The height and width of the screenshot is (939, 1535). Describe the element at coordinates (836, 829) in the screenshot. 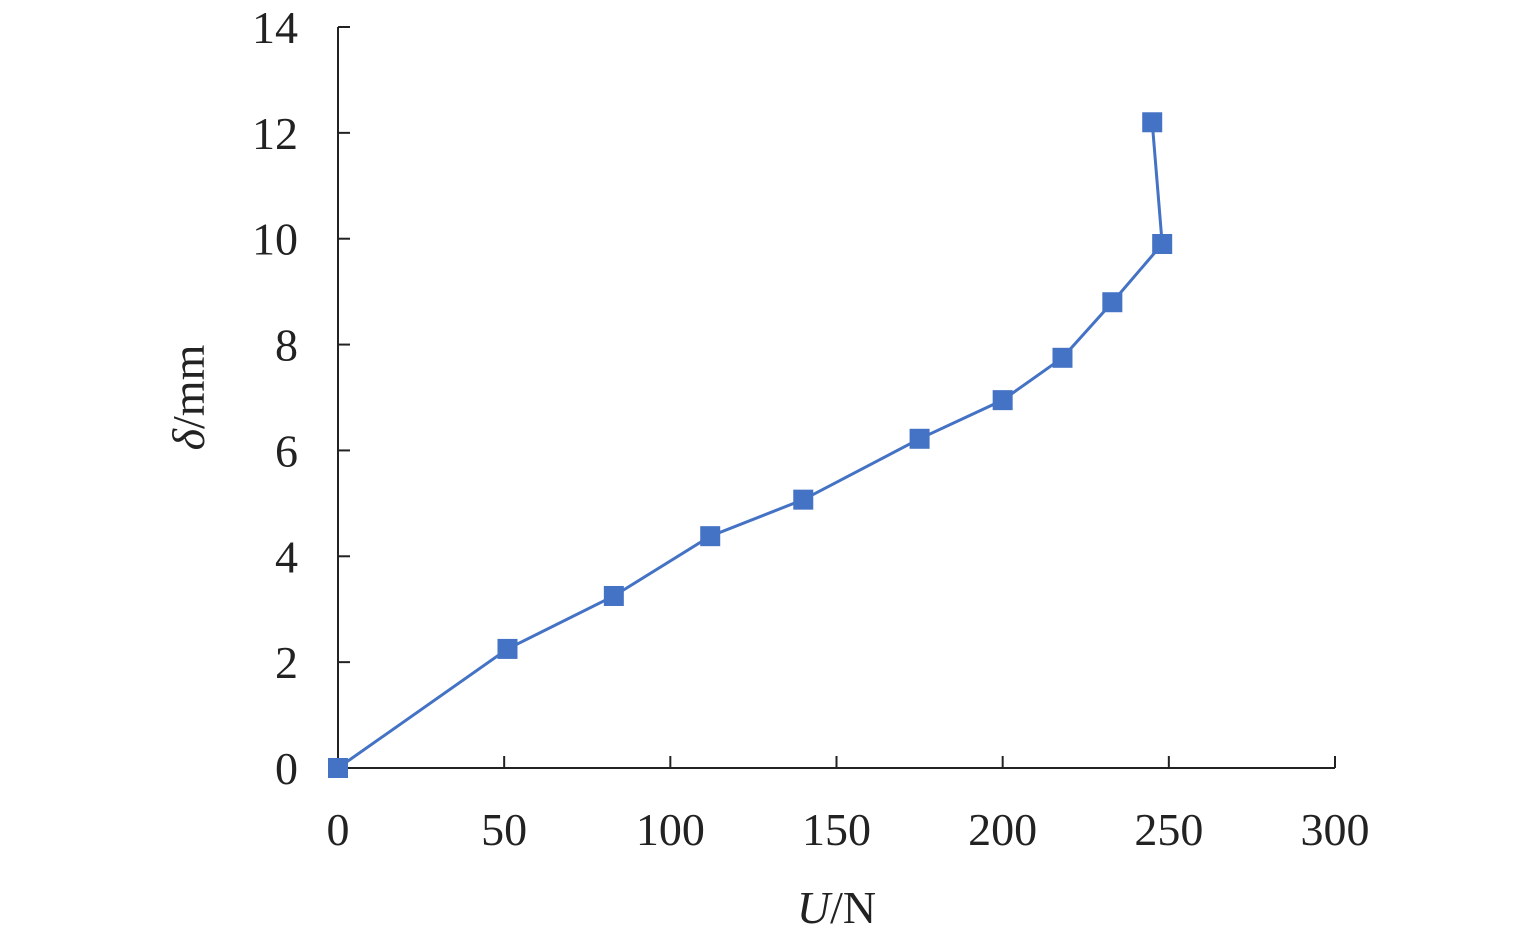

I see `x-tick-label: 150` at that location.